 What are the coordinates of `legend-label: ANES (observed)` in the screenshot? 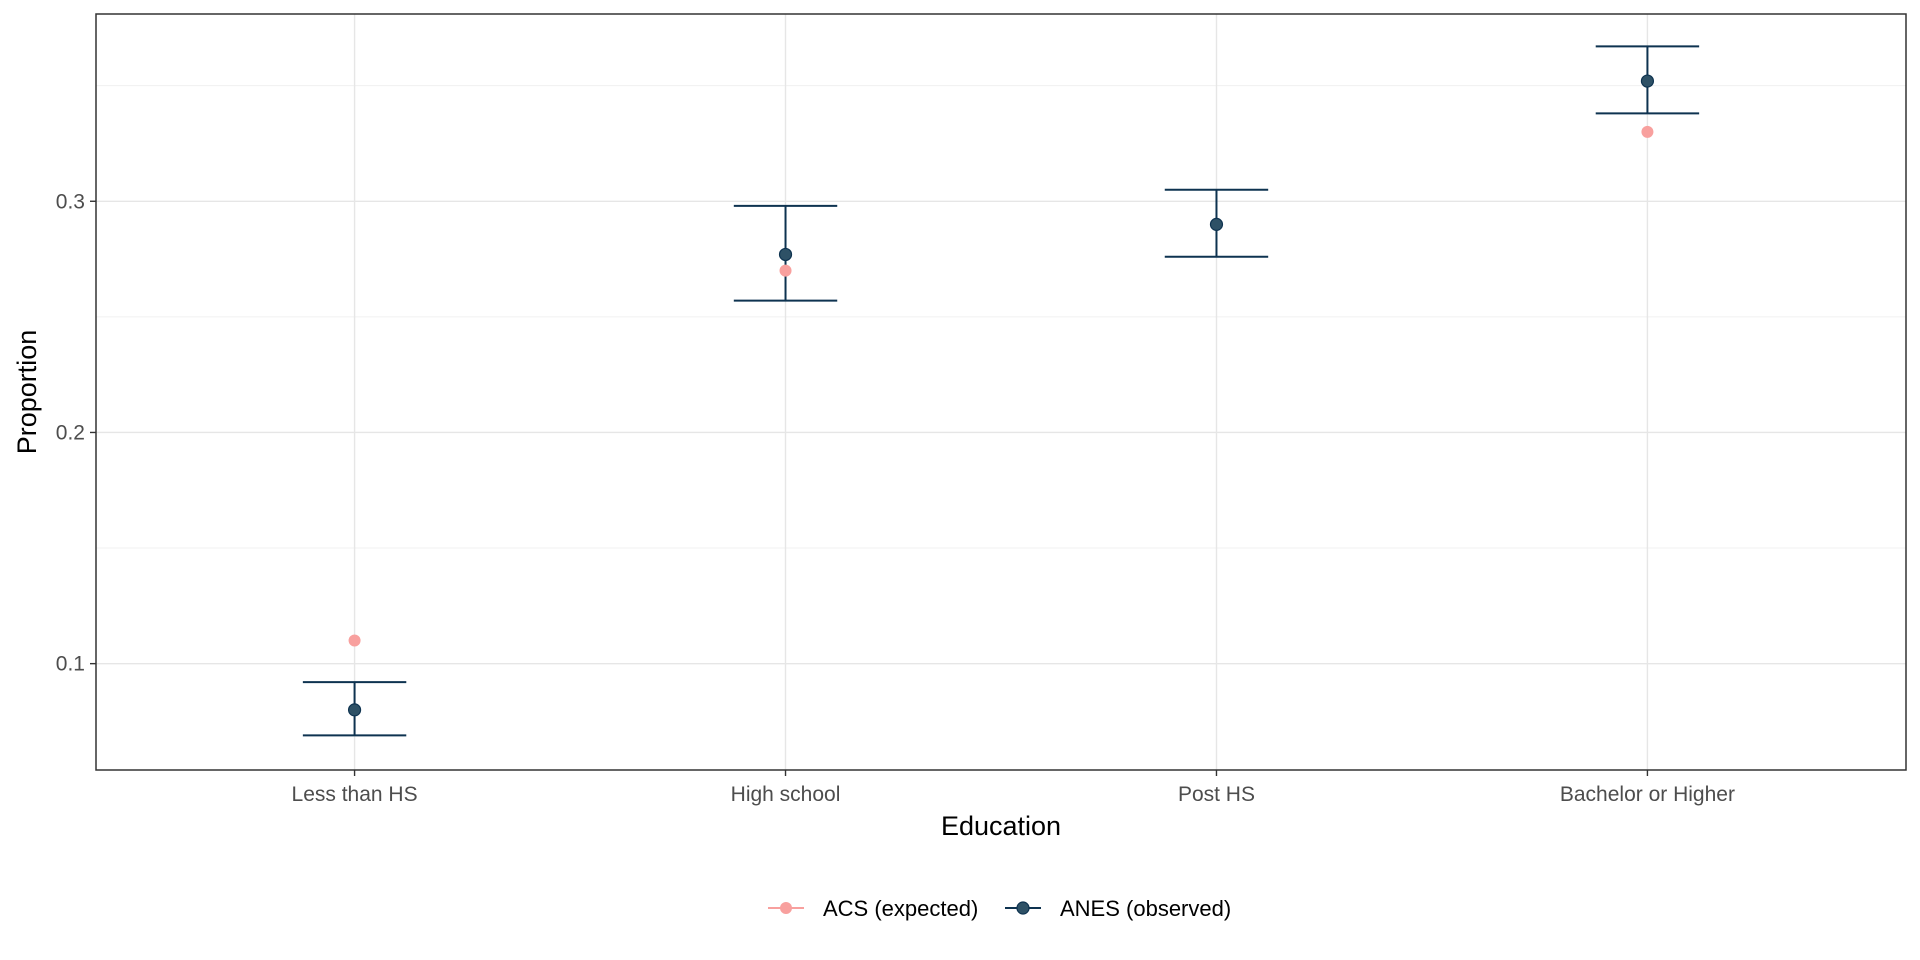 It's located at (1145, 908).